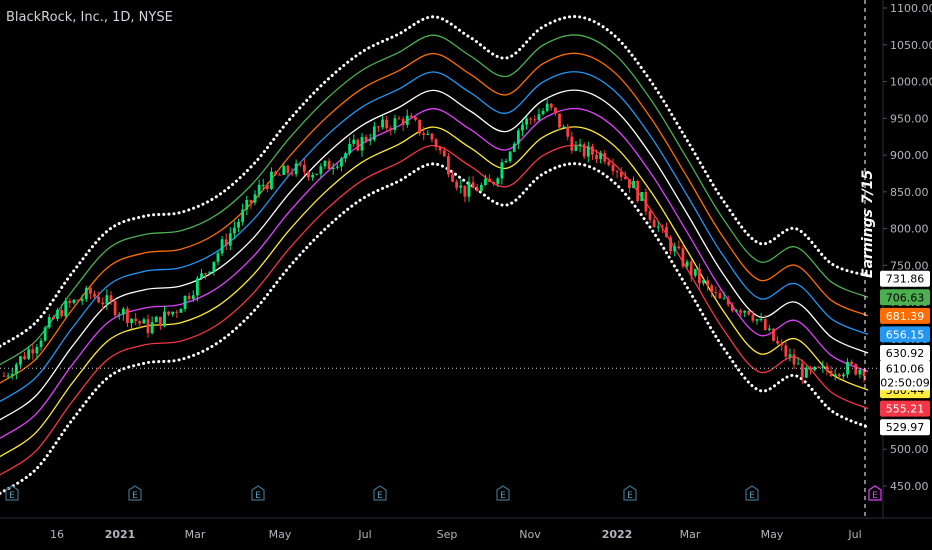  What do you see at coordinates (909, 265) in the screenshot?
I see `y-tick-label: 750.00` at bounding box center [909, 265].